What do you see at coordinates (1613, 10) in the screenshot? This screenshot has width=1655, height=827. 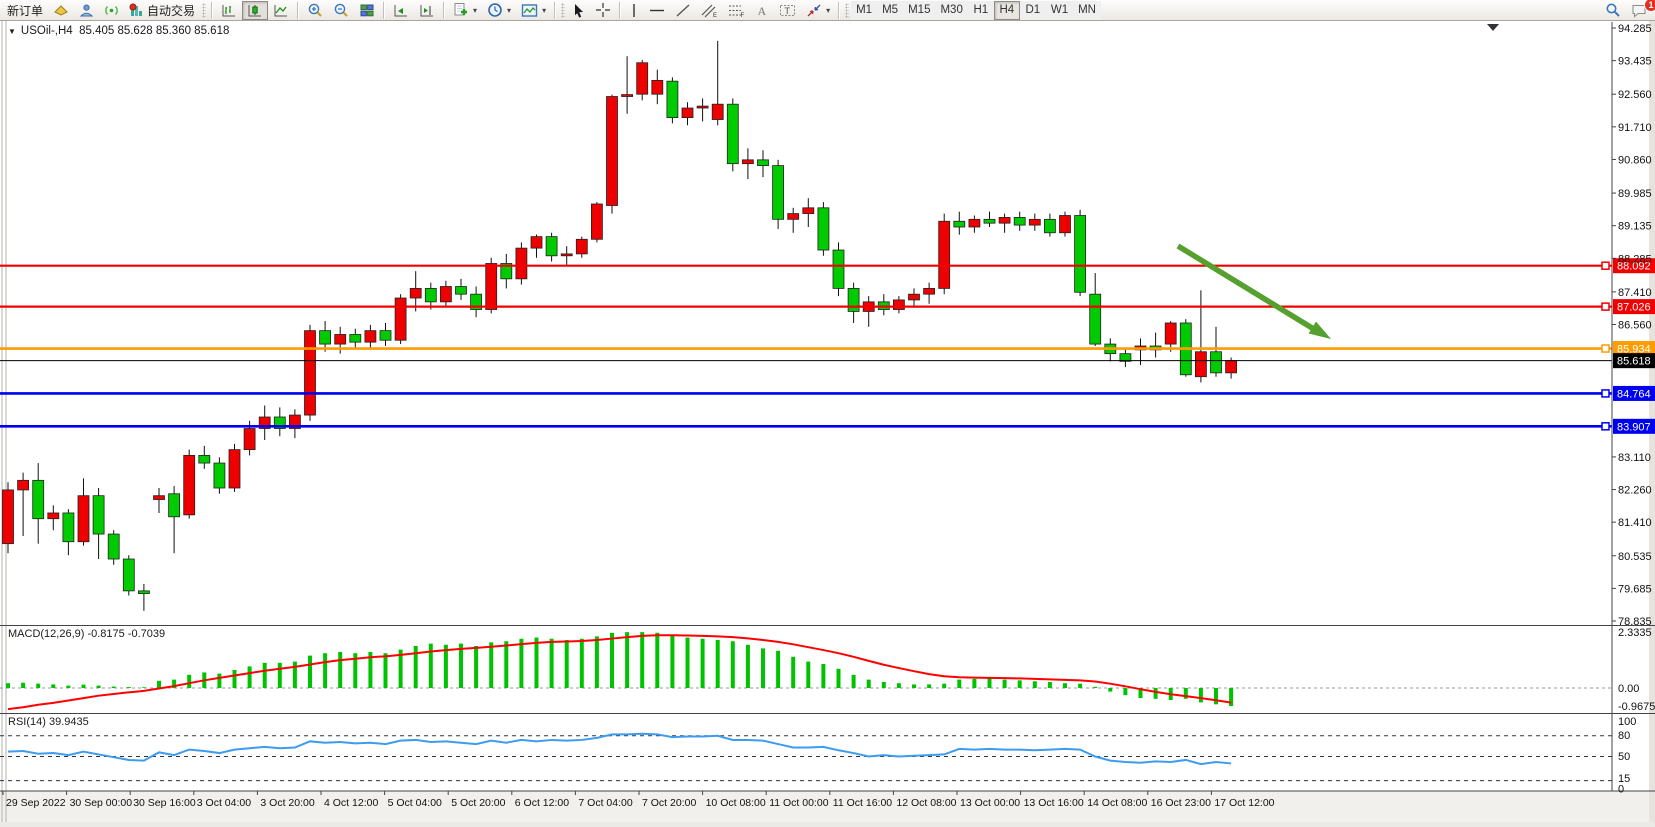 I see `search-button` at bounding box center [1613, 10].